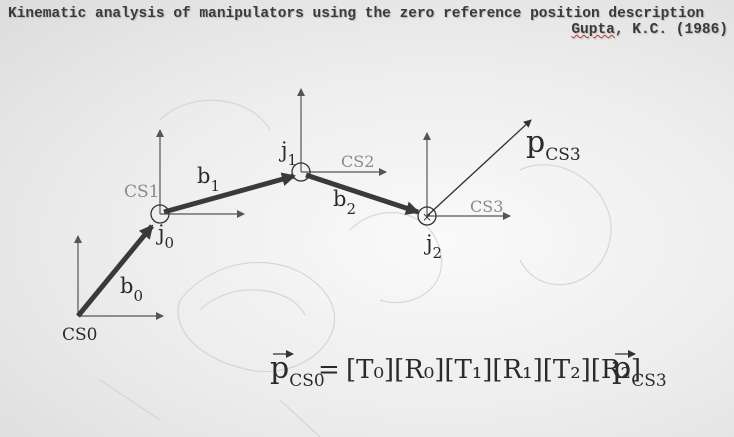 Image resolution: width=734 pixels, height=437 pixels. What do you see at coordinates (370, 370) in the screenshot?
I see `term-T0: [T₀]` at bounding box center [370, 370].